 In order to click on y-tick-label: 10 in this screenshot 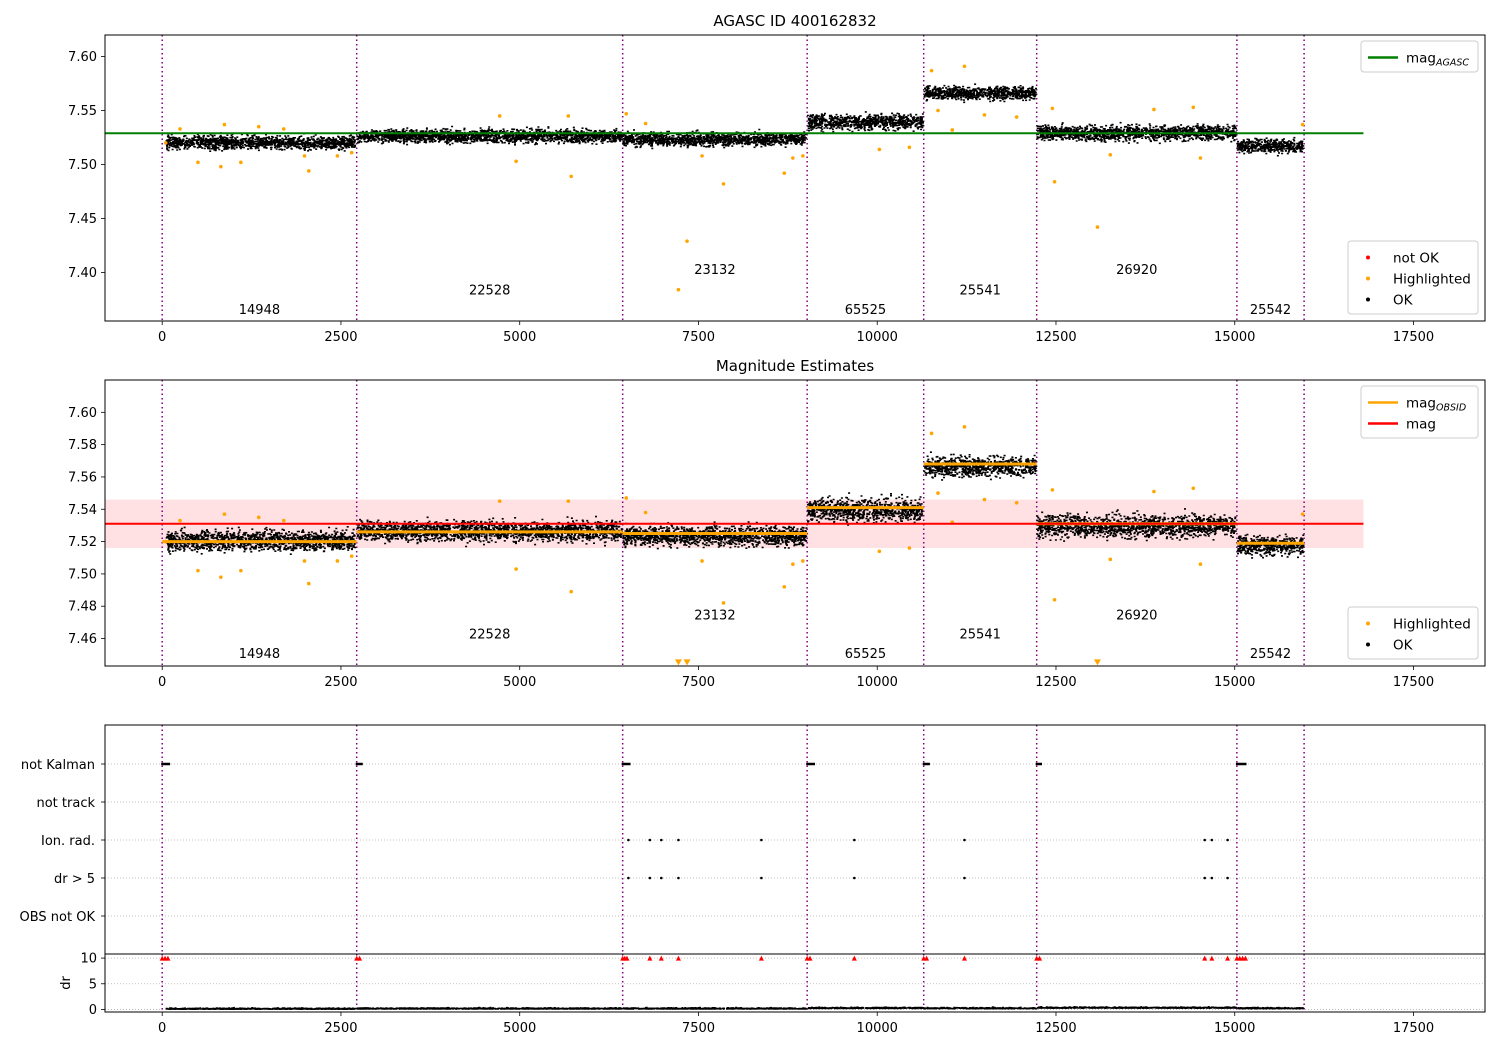, I will do `click(88, 959)`.